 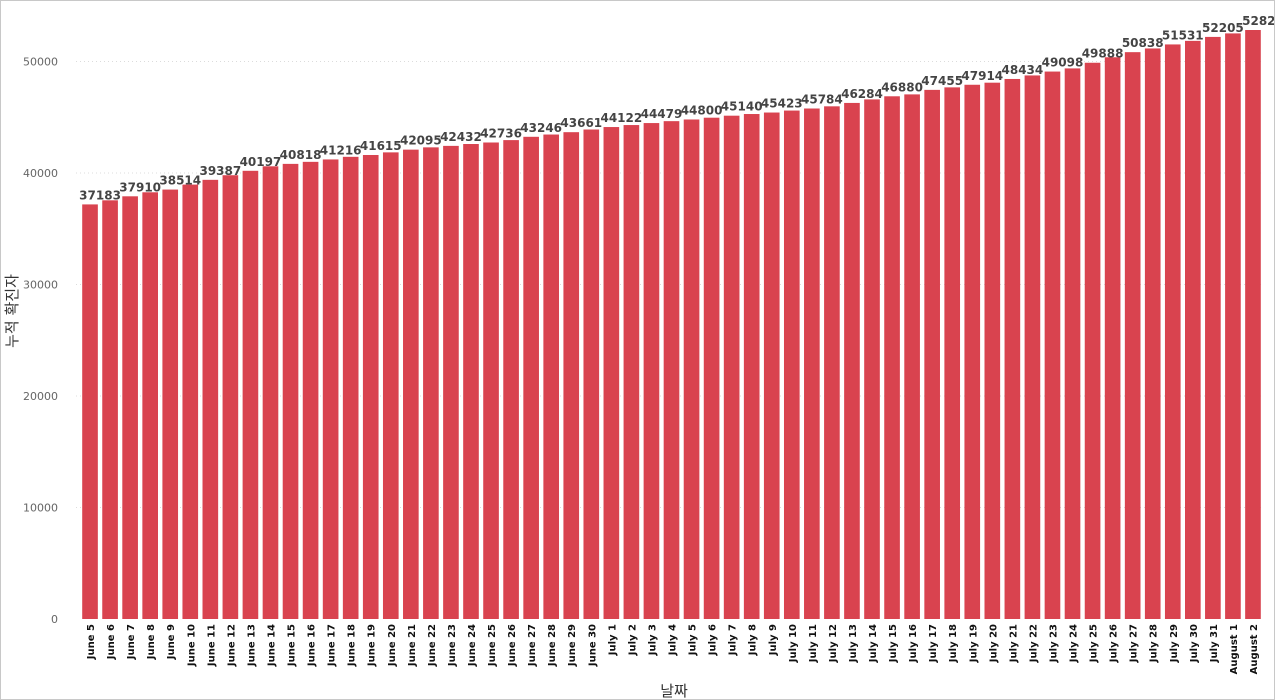 I want to click on data-label: 42736, so click(x=501, y=133).